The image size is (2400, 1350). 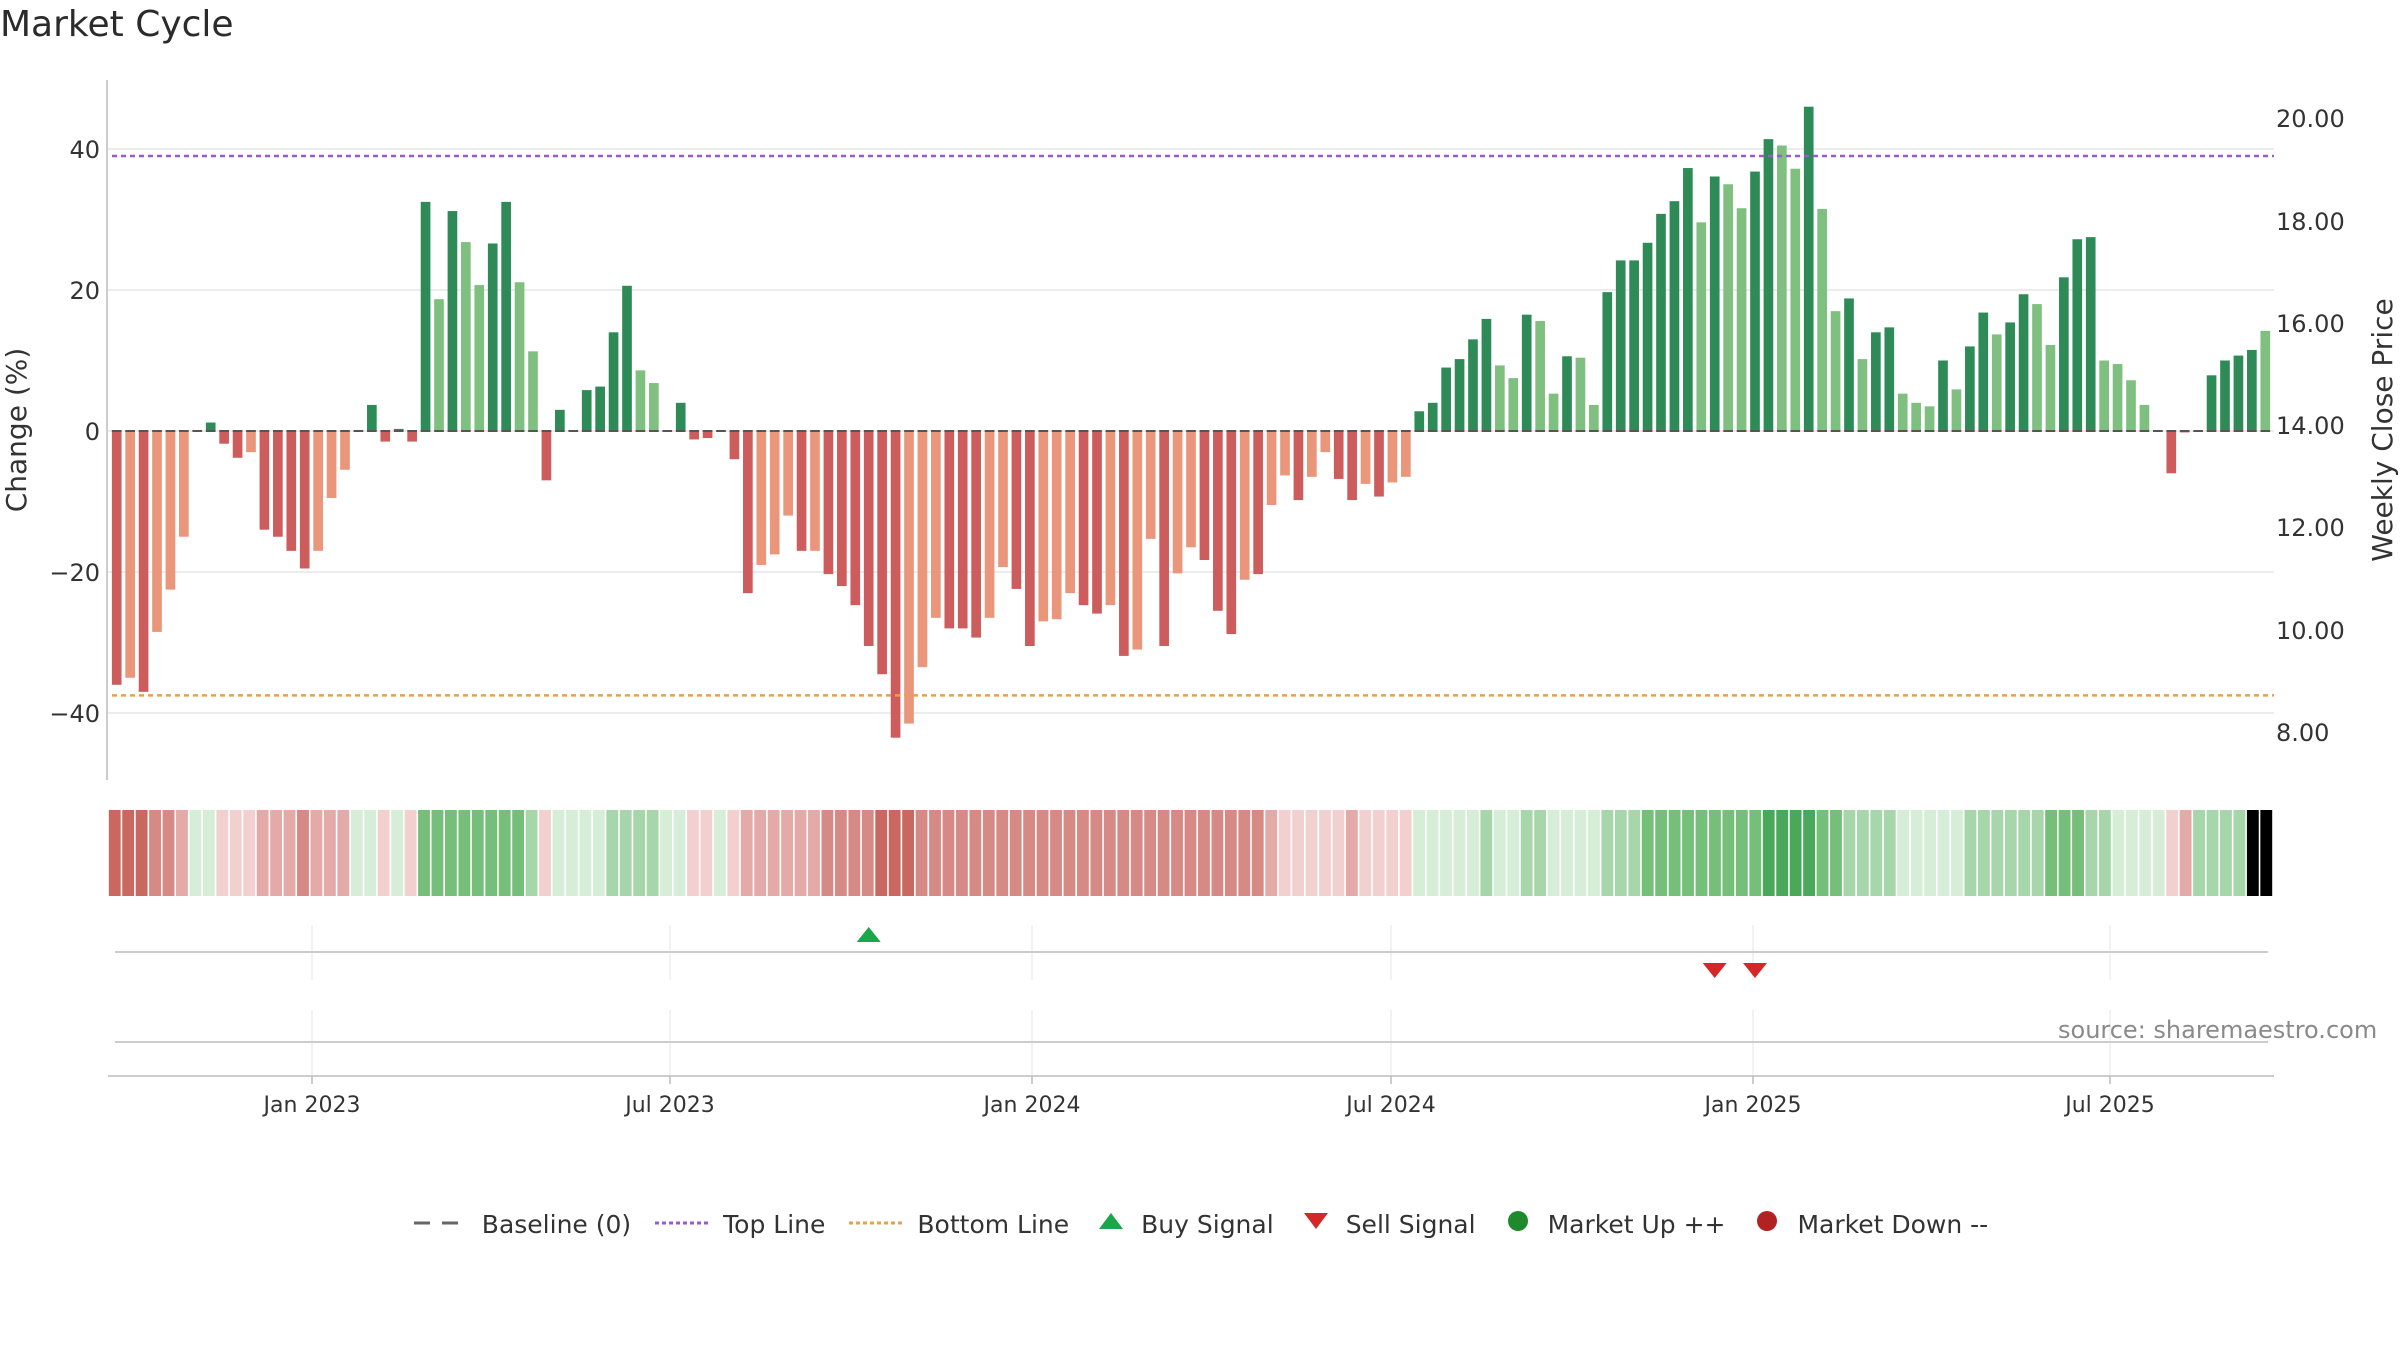 What do you see at coordinates (2109, 1105) in the screenshot?
I see `x-tick-label: Jul 2025` at bounding box center [2109, 1105].